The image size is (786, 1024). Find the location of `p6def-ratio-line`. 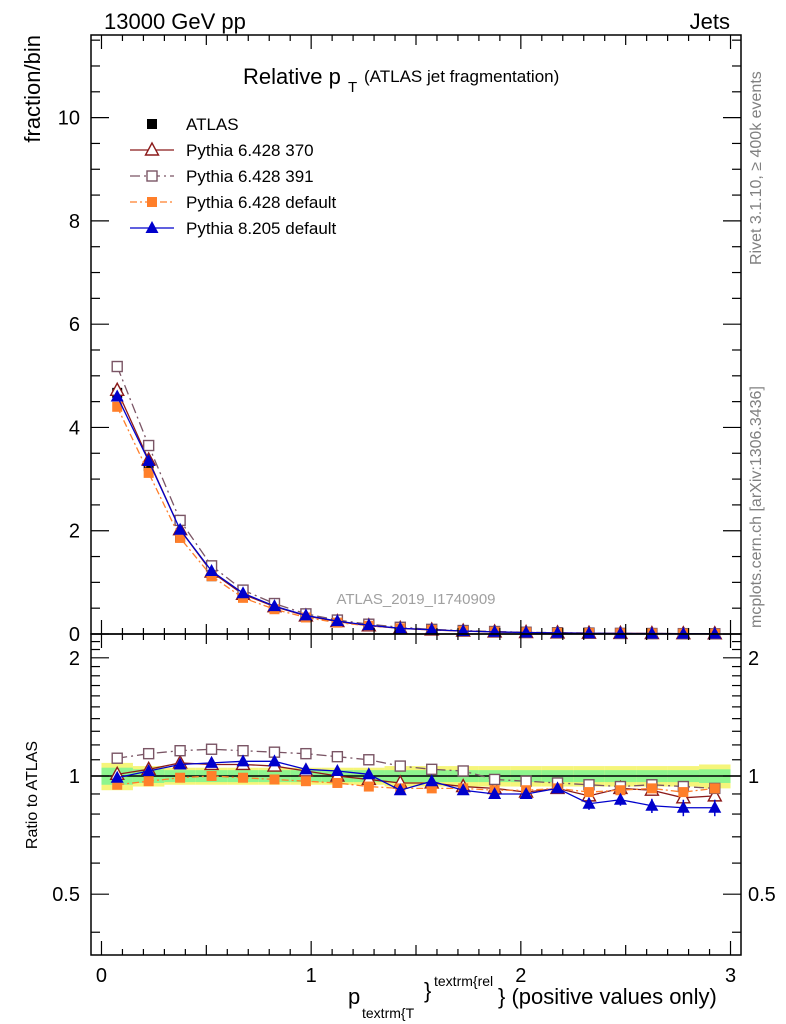

p6def-ratio-line is located at coordinates (416, 784).